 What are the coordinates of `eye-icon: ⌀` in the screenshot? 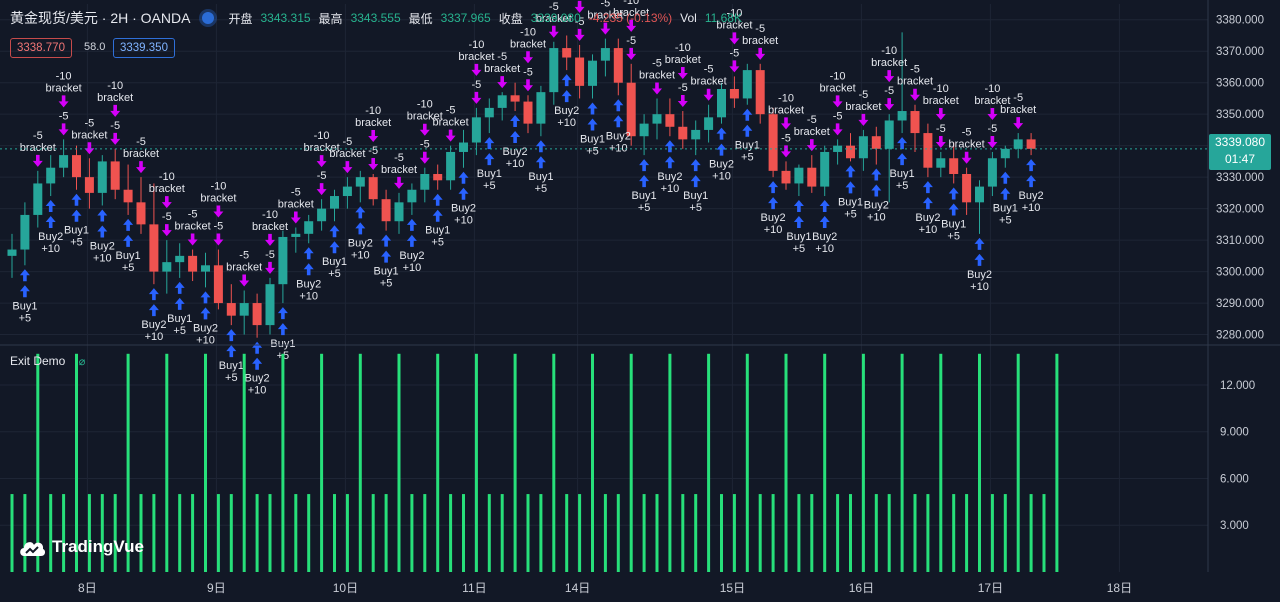 It's located at (82, 362).